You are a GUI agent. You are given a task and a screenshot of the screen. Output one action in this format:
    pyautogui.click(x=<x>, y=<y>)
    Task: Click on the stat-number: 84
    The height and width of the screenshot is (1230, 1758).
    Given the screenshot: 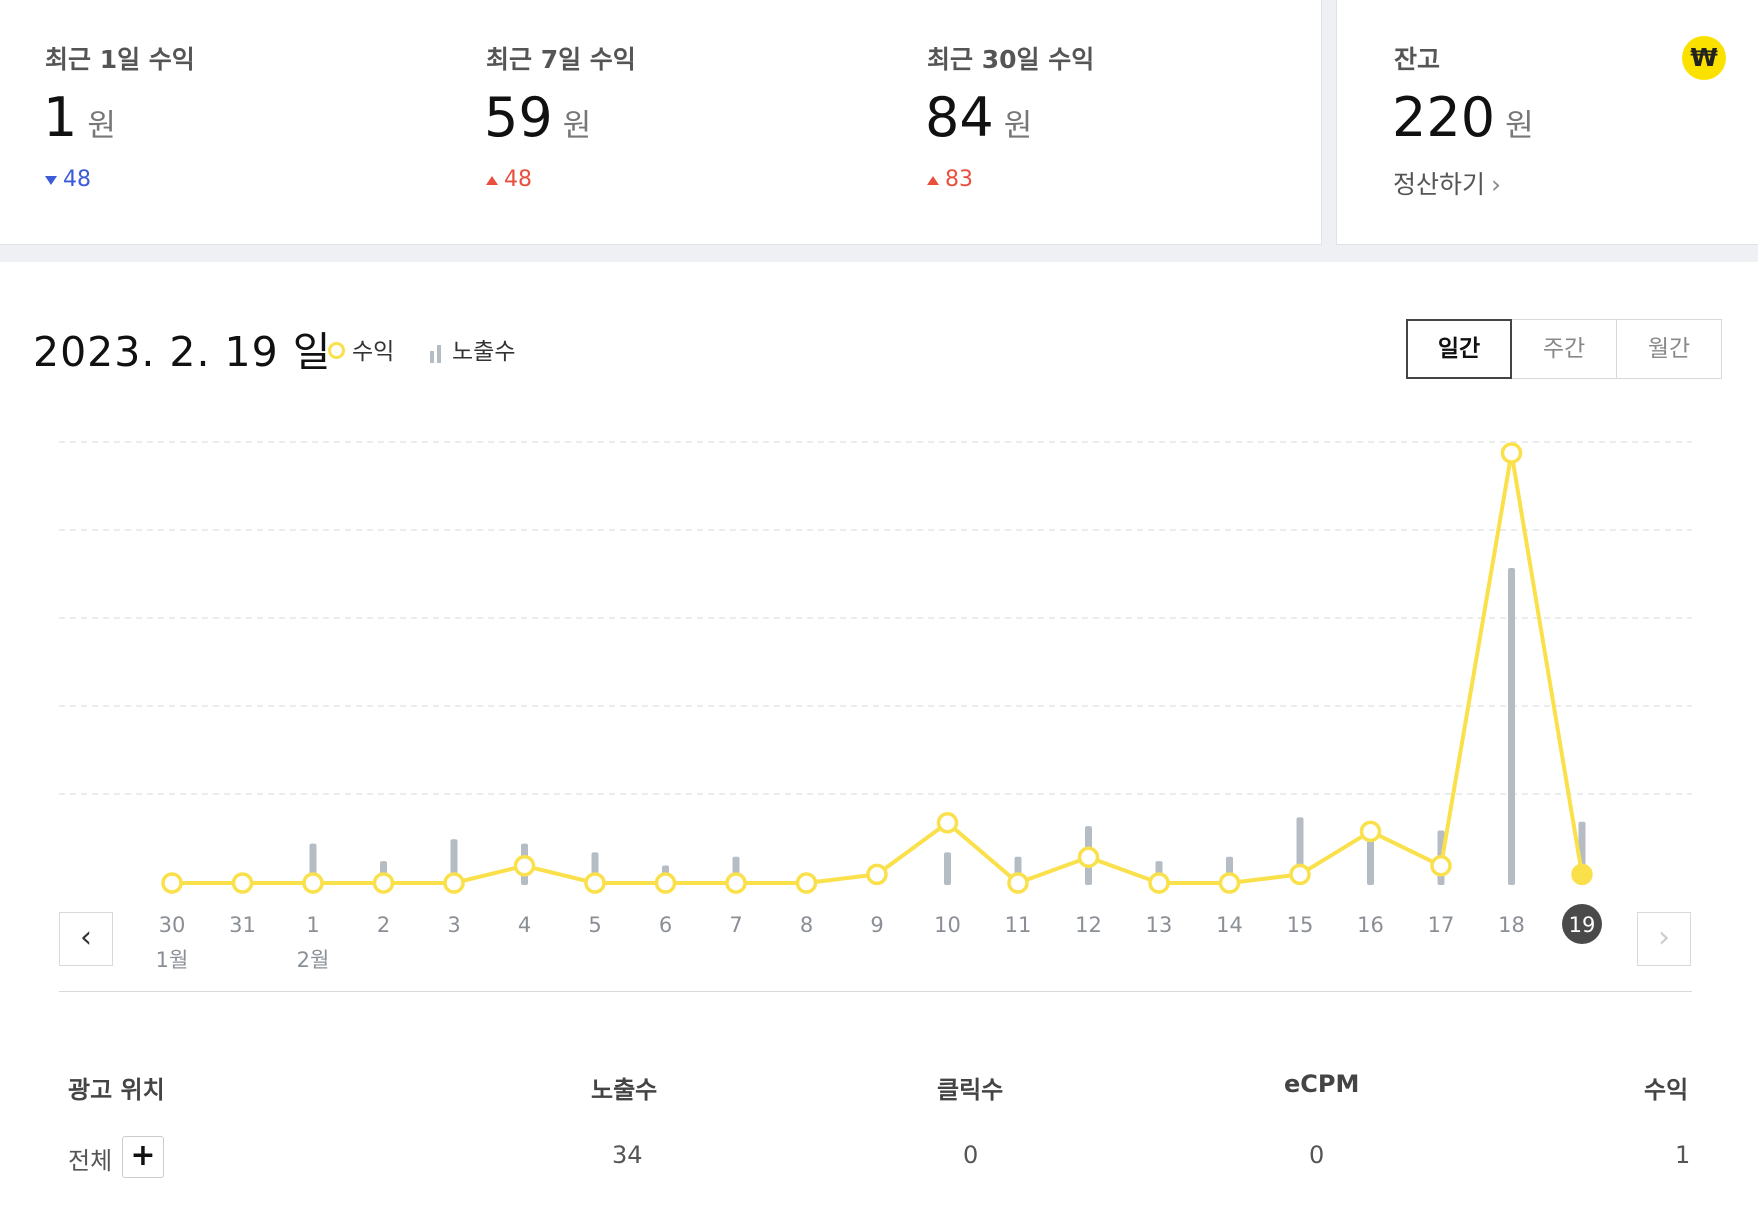 What is the action you would take?
    pyautogui.click(x=959, y=117)
    